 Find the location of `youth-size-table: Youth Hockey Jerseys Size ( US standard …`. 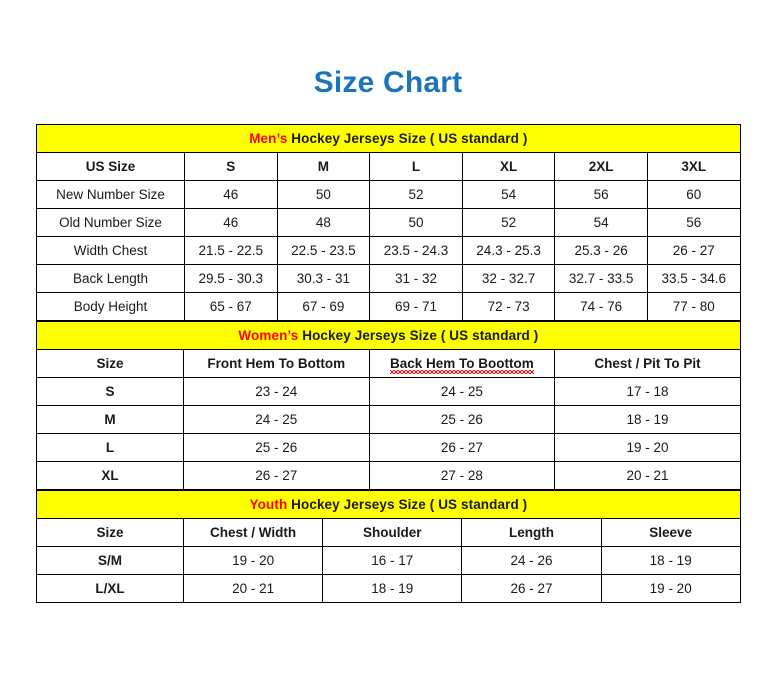

youth-size-table: Youth Hockey Jerseys Size ( US standard … is located at coordinates (388, 546).